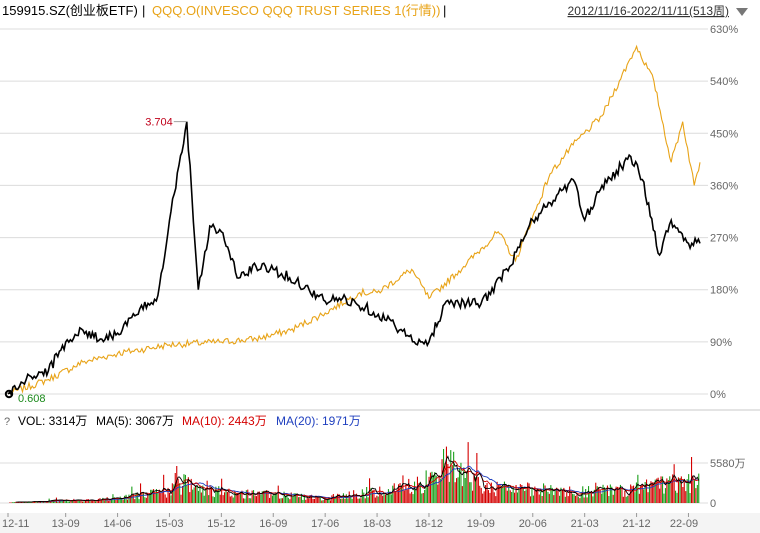 Image resolution: width=760 pixels, height=533 pixels. Describe the element at coordinates (648, 11) in the screenshot. I see `date-range-label: 2012/11/16-2022/11/11(513周)` at that location.